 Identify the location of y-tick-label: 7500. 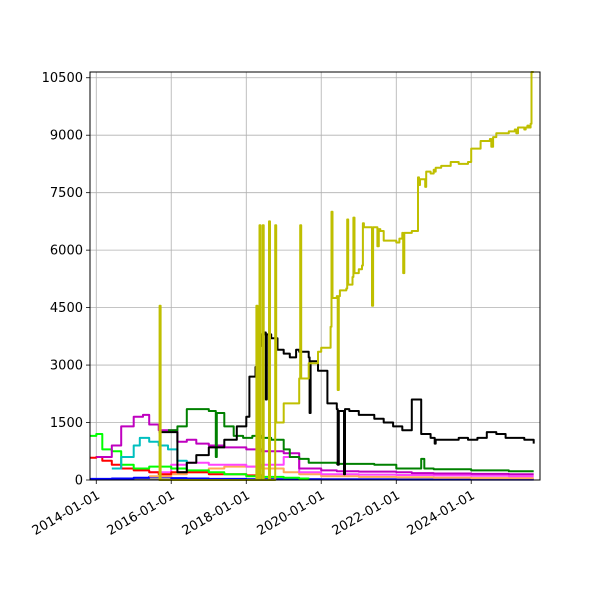
(66, 193).